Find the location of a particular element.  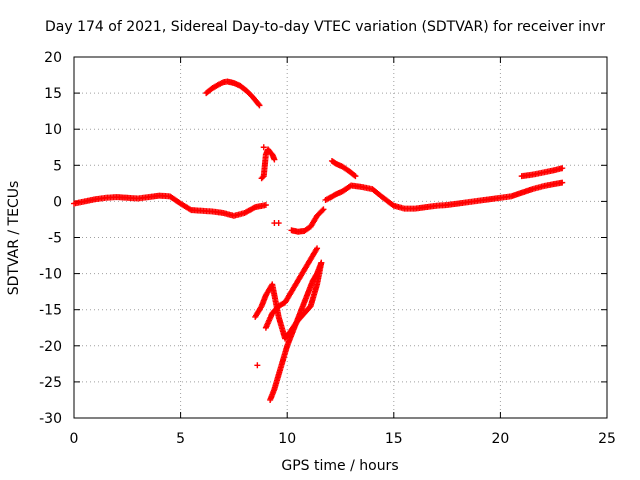

series-post-trace is located at coordinates (444, 195).